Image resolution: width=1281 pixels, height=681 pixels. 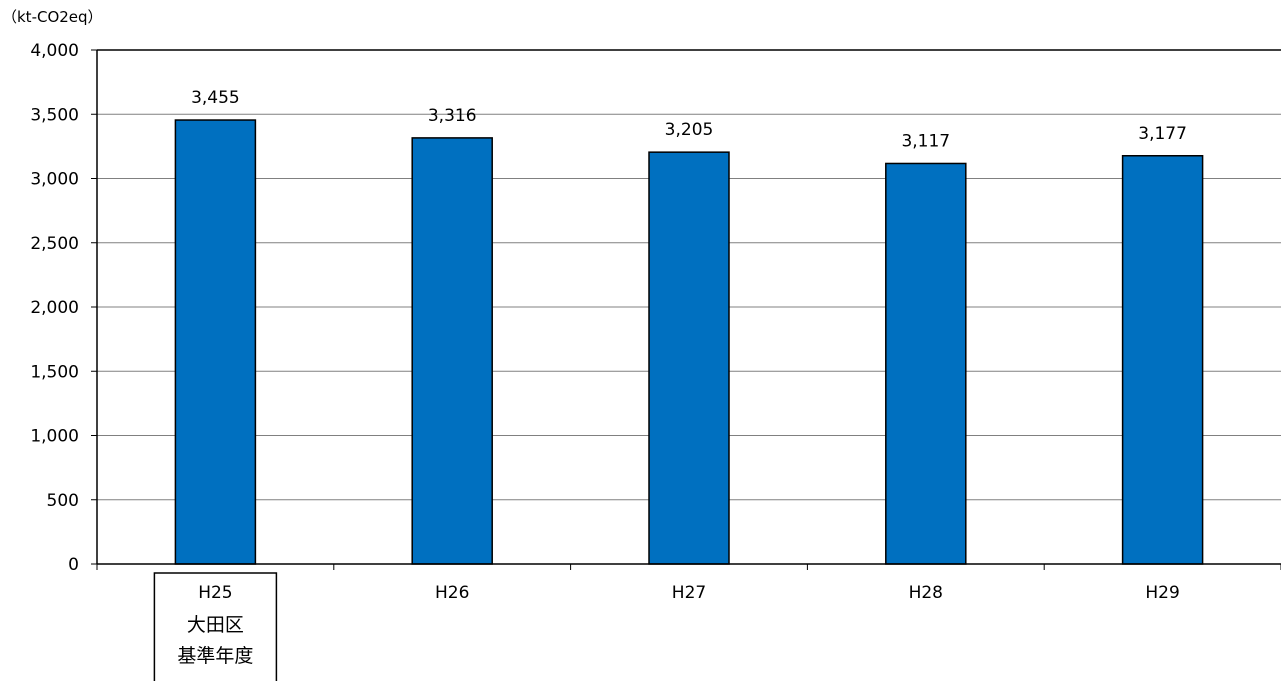 I want to click on y-tick-labels: 0 500 1,000 1,500 2,000 2,500 3,000 3,500 4,000, so click(x=54, y=308).